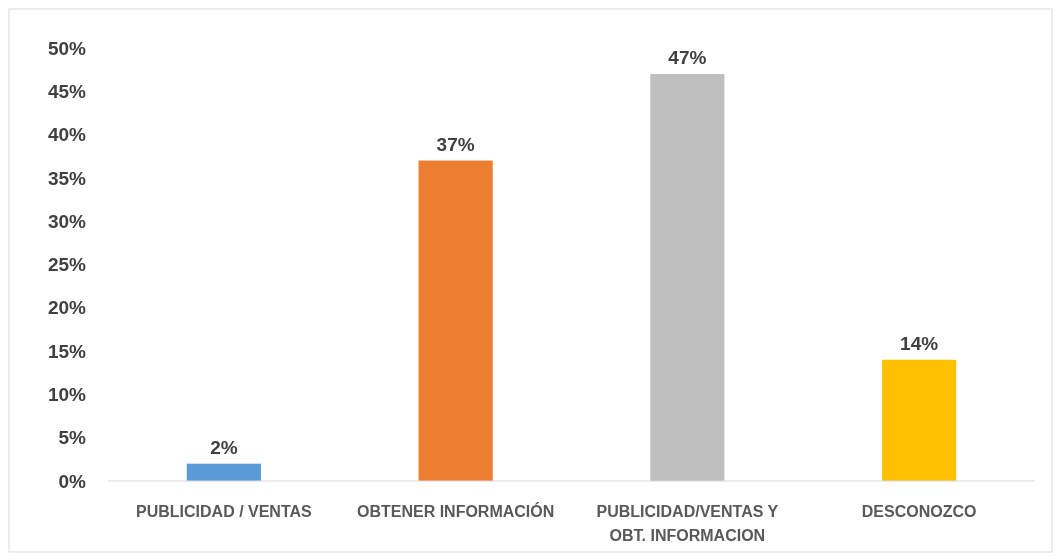  Describe the element at coordinates (67, 135) in the screenshot. I see `y-tick-label: 40%` at that location.